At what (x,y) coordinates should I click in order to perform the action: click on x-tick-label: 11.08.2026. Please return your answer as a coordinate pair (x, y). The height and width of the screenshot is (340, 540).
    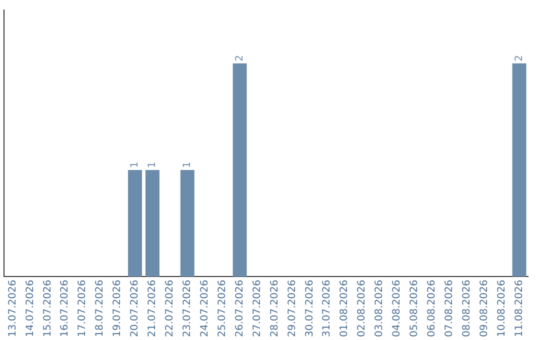
    Looking at the image, I should click on (519, 309).